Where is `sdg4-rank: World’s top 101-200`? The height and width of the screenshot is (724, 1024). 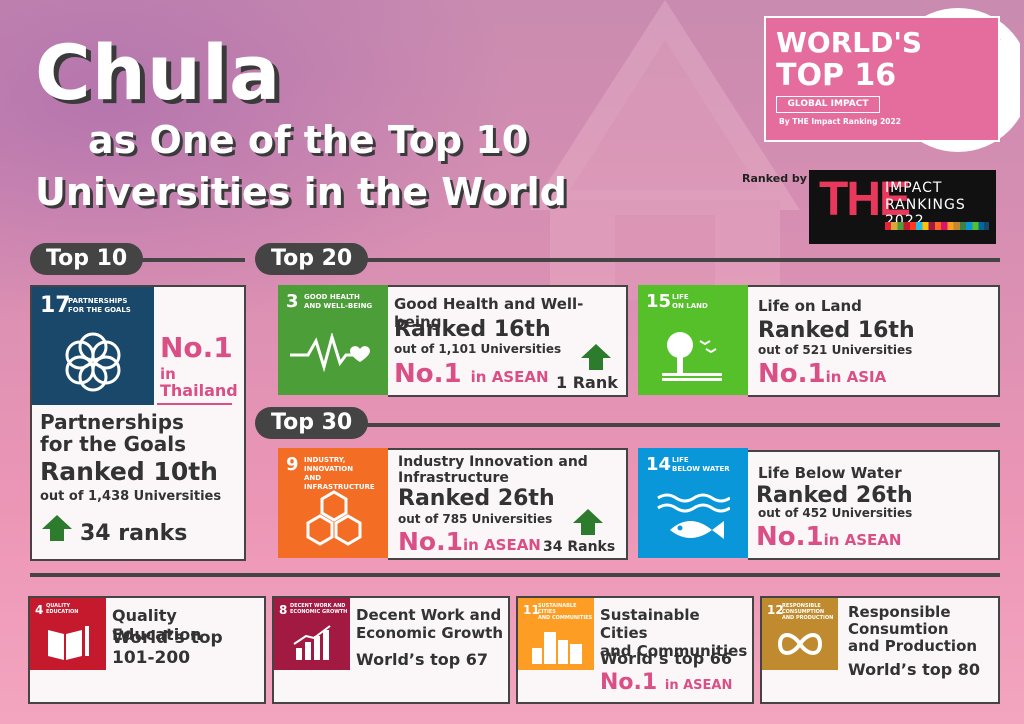 sdg4-rank: World’s top 101-200 is located at coordinates (167, 648).